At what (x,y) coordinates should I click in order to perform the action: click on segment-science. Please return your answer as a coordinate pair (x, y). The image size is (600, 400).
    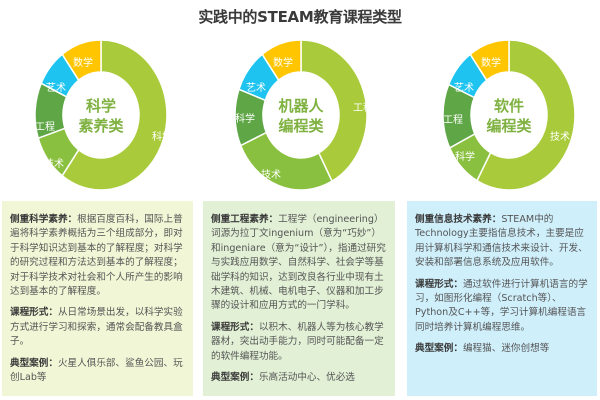
    Looking at the image, I should click on (114, 115).